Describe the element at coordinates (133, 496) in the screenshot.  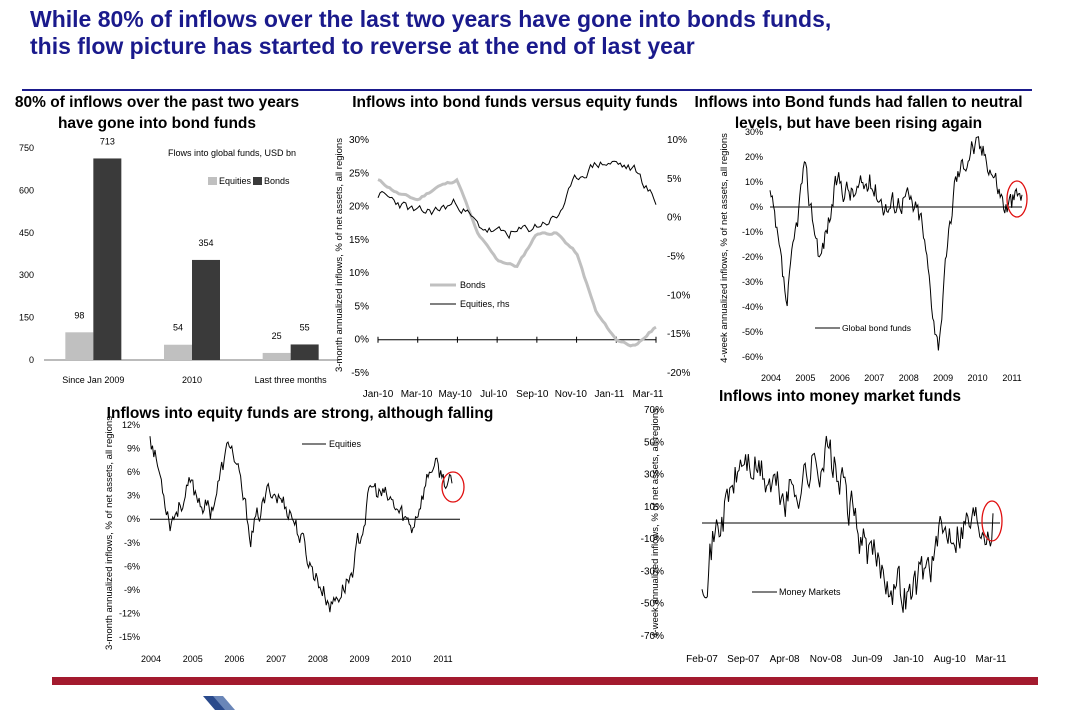
I see `eqfund-ytick: 3%` at that location.